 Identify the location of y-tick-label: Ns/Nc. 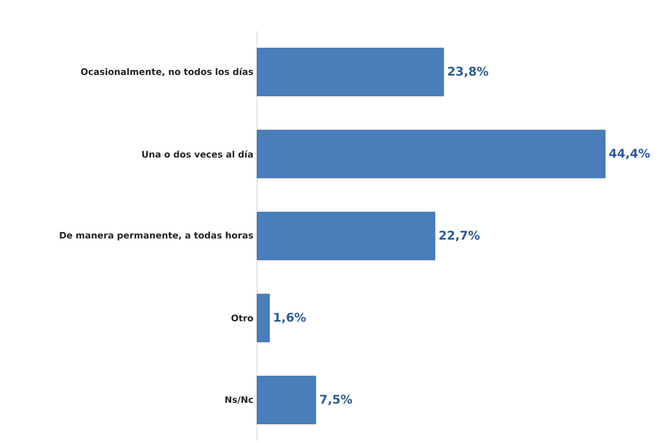
(239, 400).